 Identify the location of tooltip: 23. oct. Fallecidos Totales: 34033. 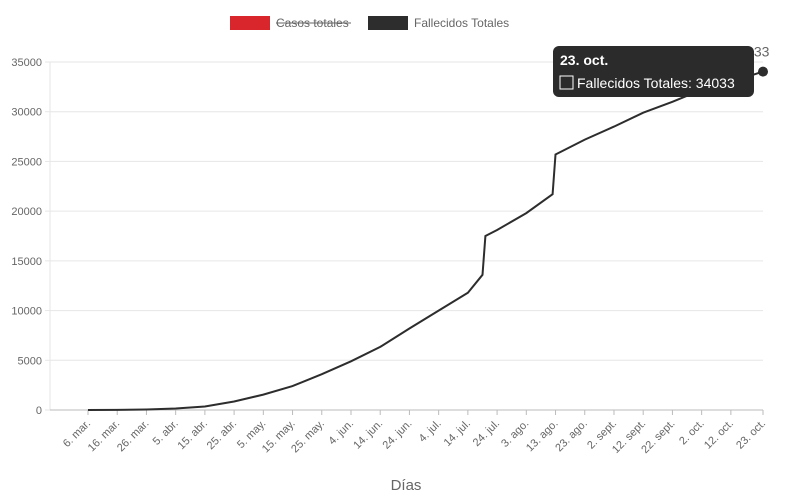
(653, 71).